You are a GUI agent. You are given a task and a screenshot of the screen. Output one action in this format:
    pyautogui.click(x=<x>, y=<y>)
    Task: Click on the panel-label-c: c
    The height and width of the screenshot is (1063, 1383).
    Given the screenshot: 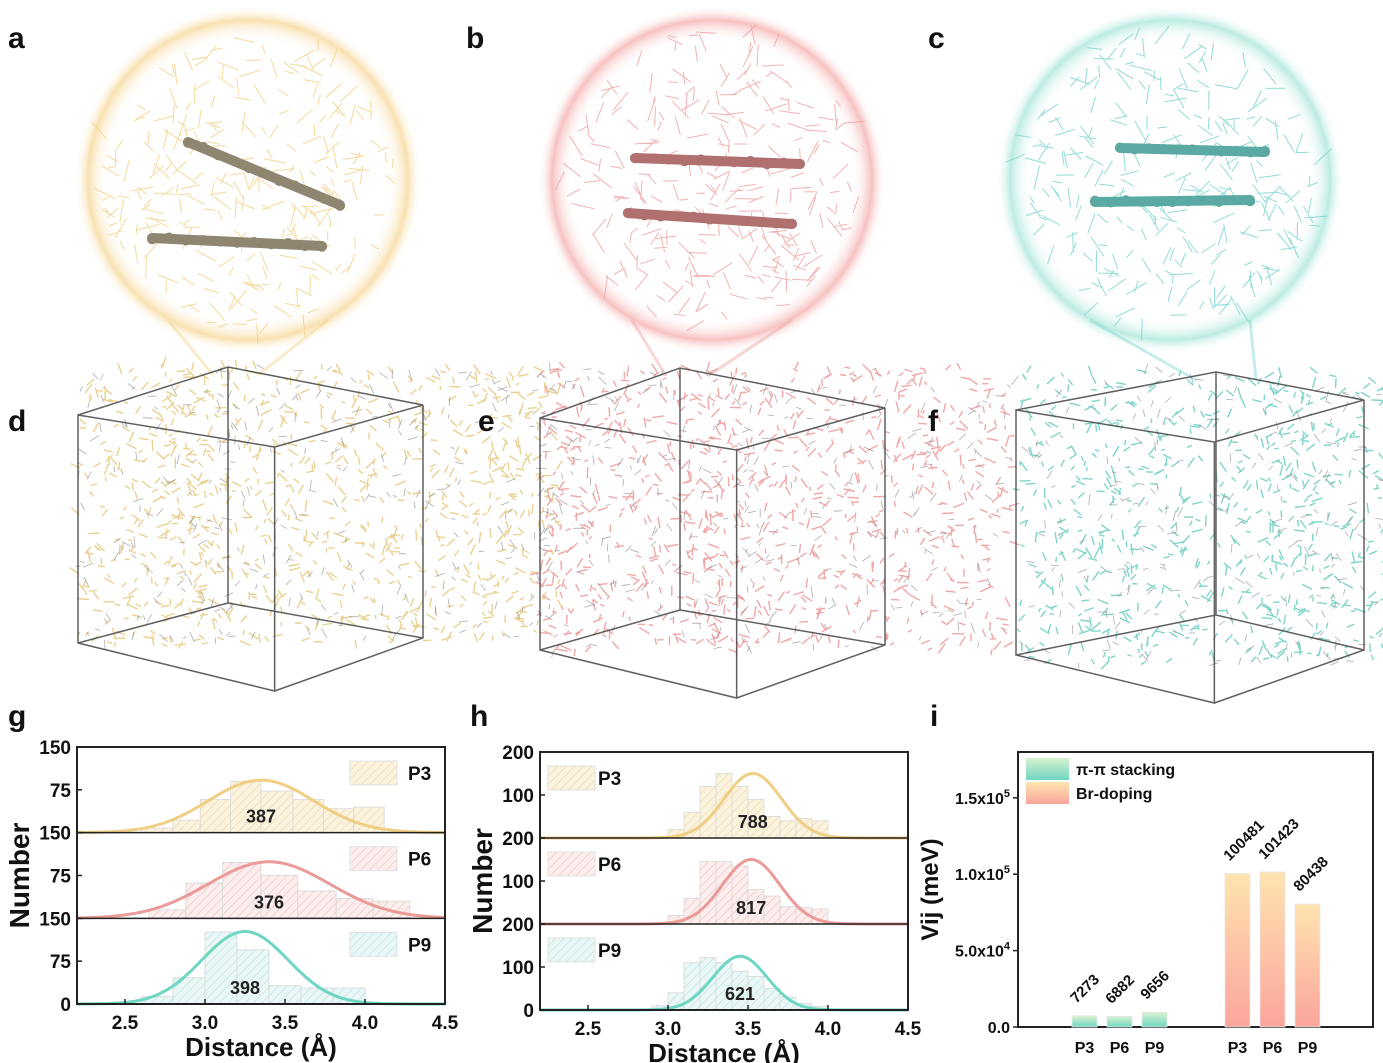 What is the action you would take?
    pyautogui.click(x=936, y=38)
    